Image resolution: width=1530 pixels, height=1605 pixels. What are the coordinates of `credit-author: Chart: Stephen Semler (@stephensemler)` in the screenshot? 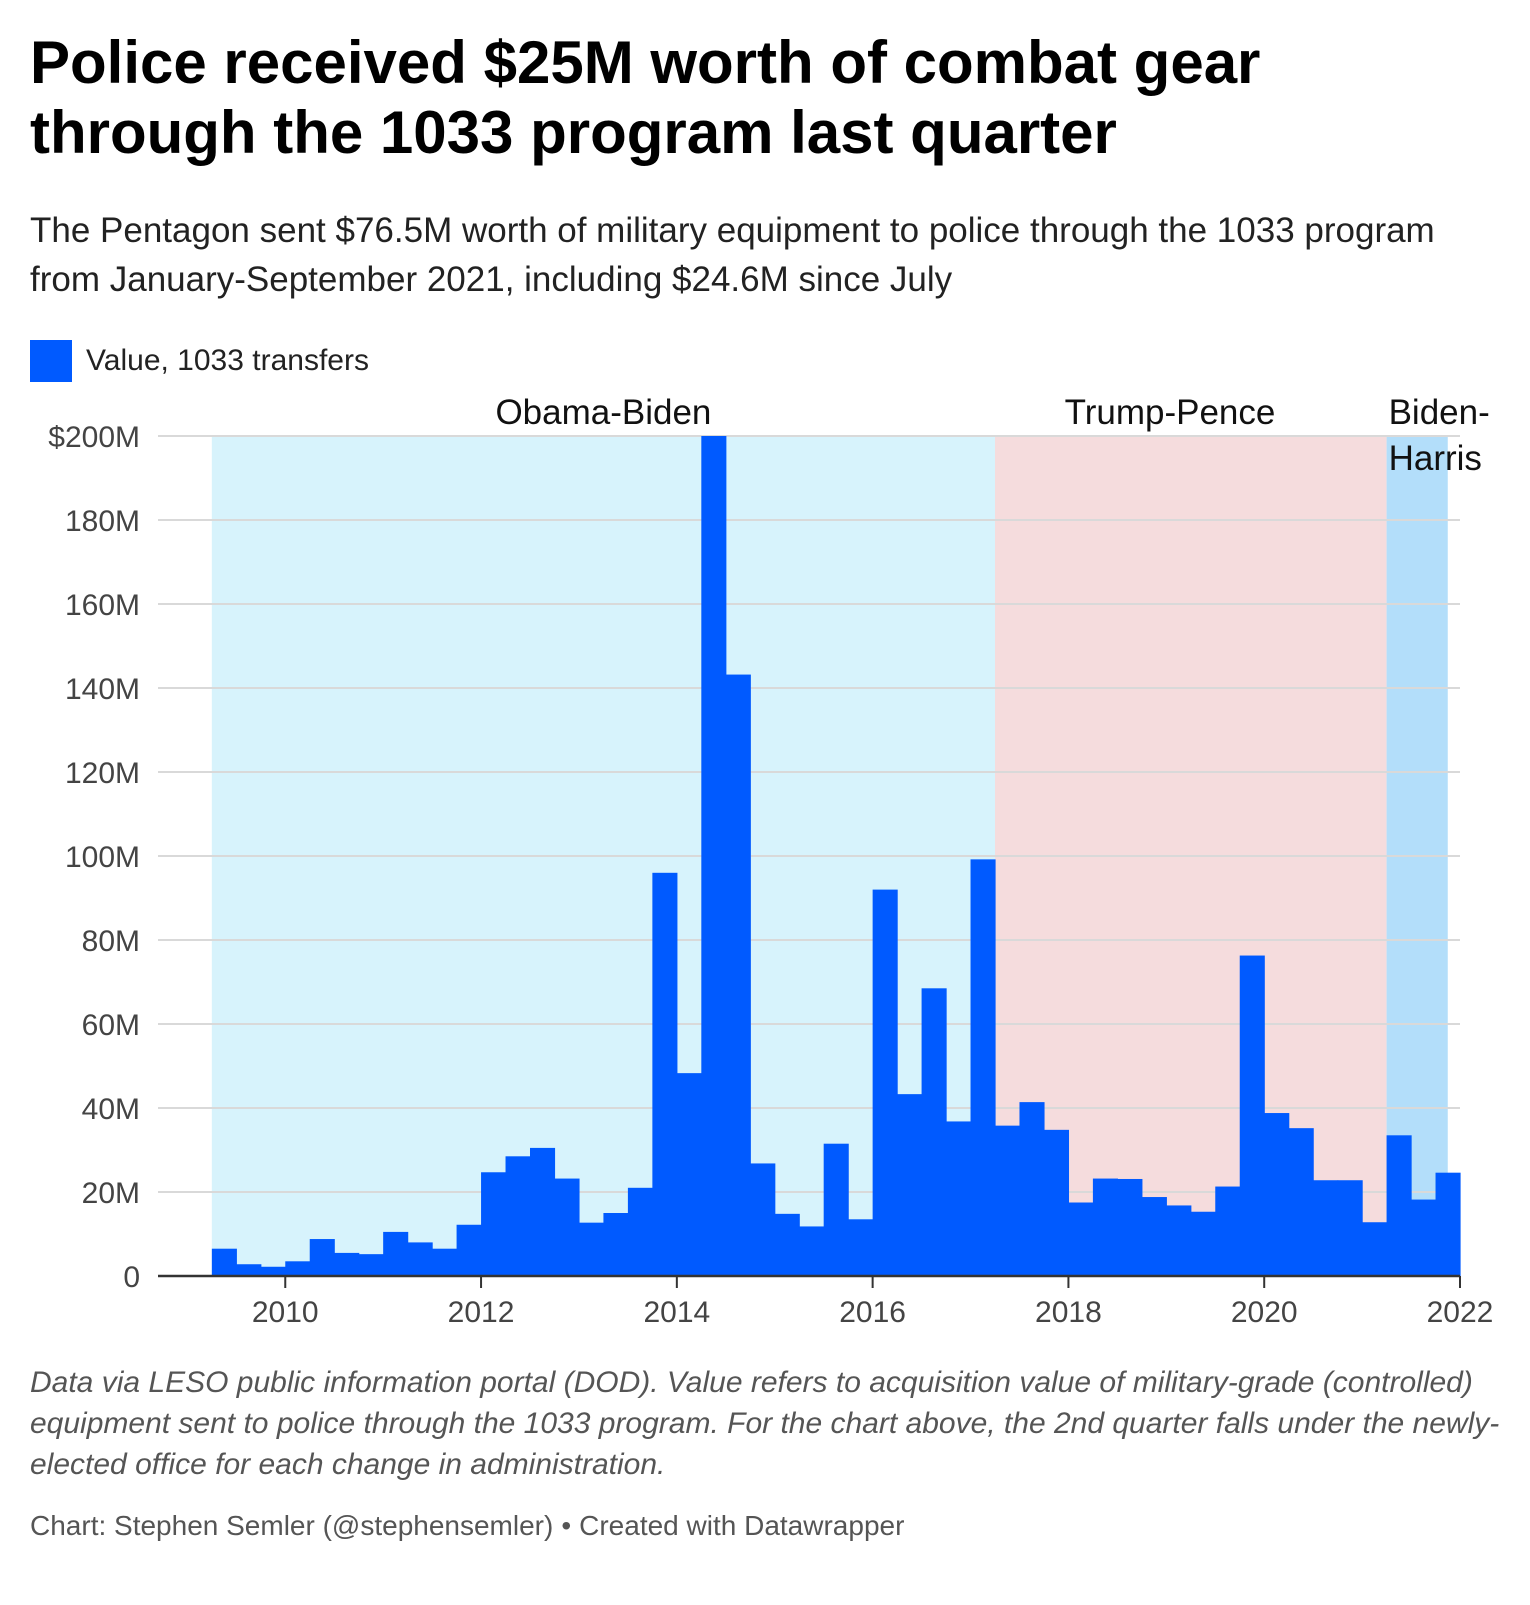 It's located at (292, 1525).